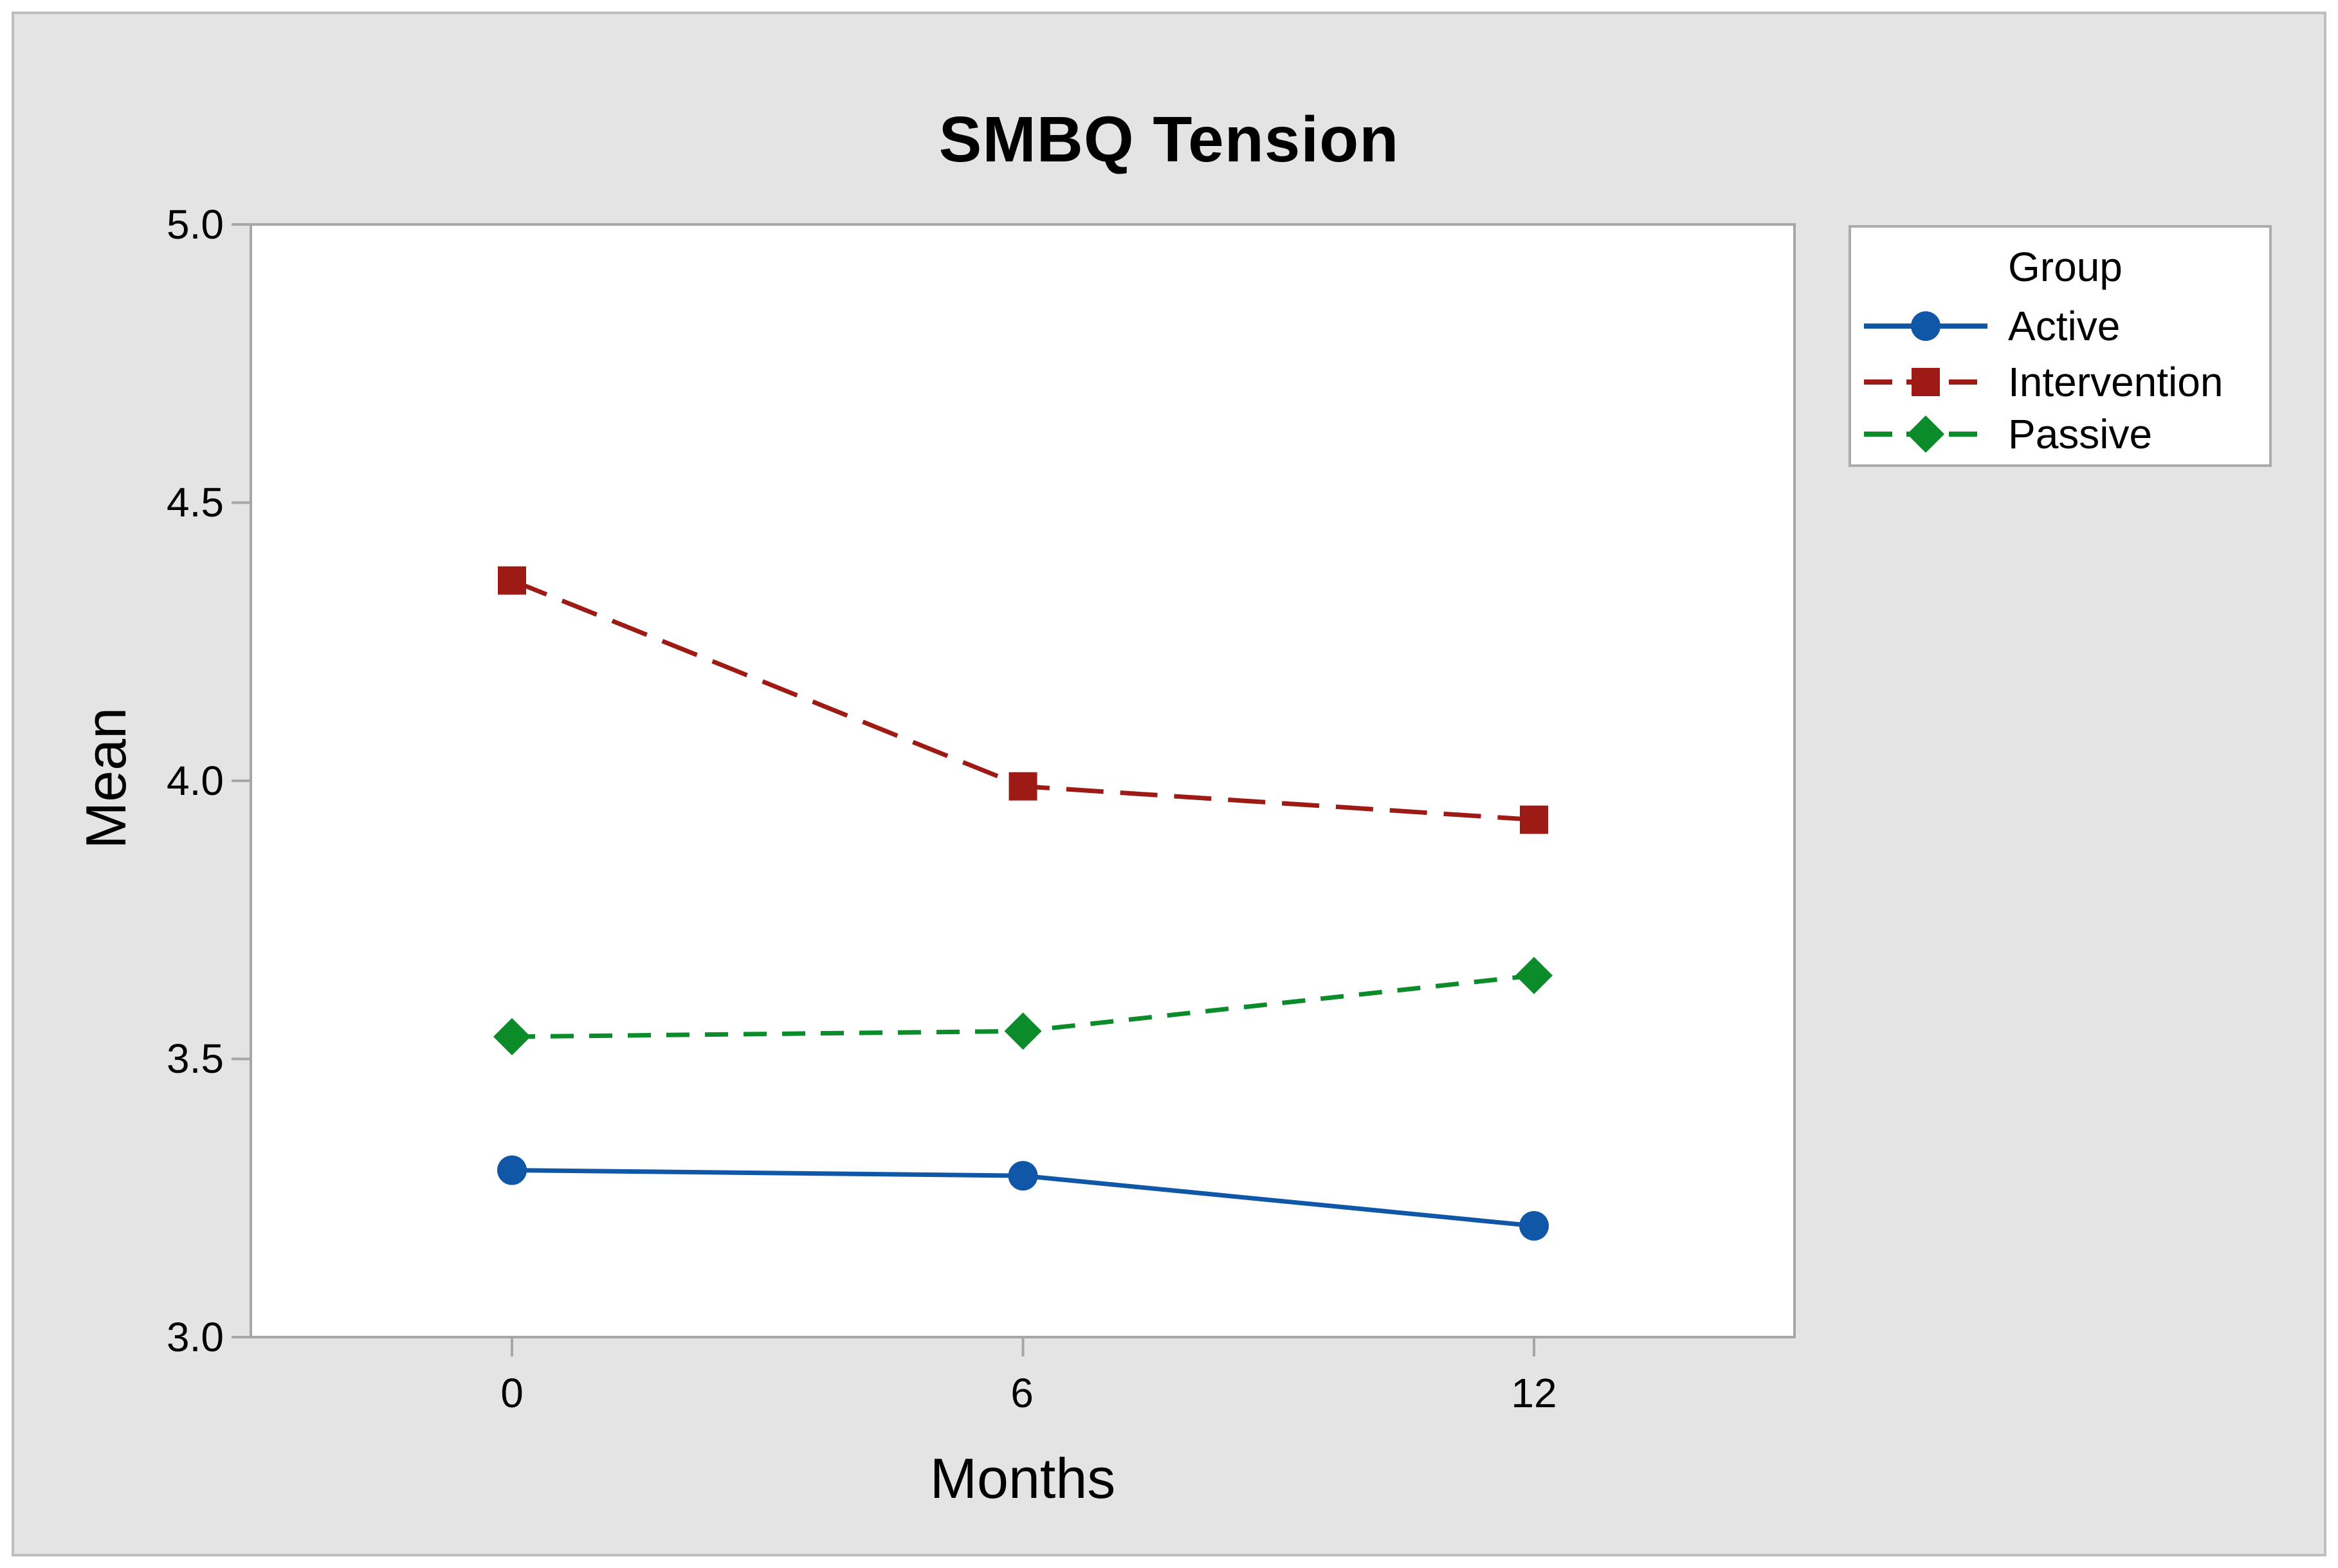 The width and height of the screenshot is (2338, 1568). Describe the element at coordinates (195, 1337) in the screenshot. I see `y-tick-label: 3.0` at that location.